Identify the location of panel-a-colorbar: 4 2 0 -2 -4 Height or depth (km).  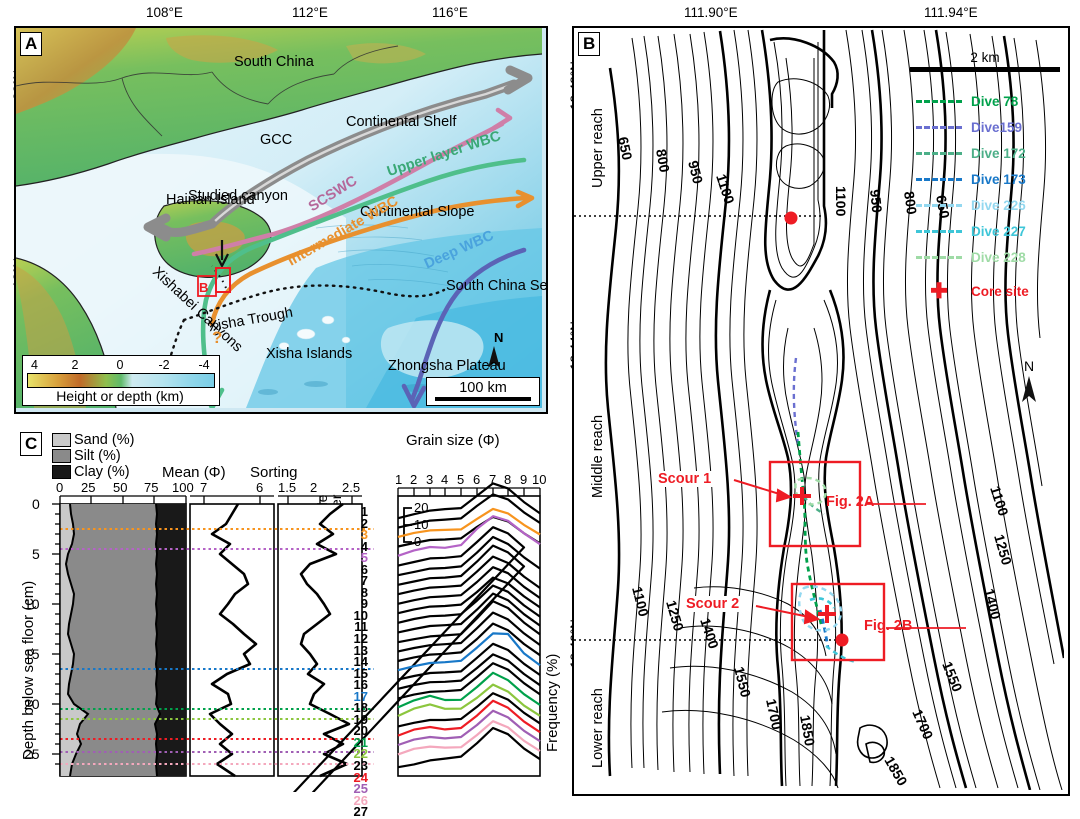
(121, 380).